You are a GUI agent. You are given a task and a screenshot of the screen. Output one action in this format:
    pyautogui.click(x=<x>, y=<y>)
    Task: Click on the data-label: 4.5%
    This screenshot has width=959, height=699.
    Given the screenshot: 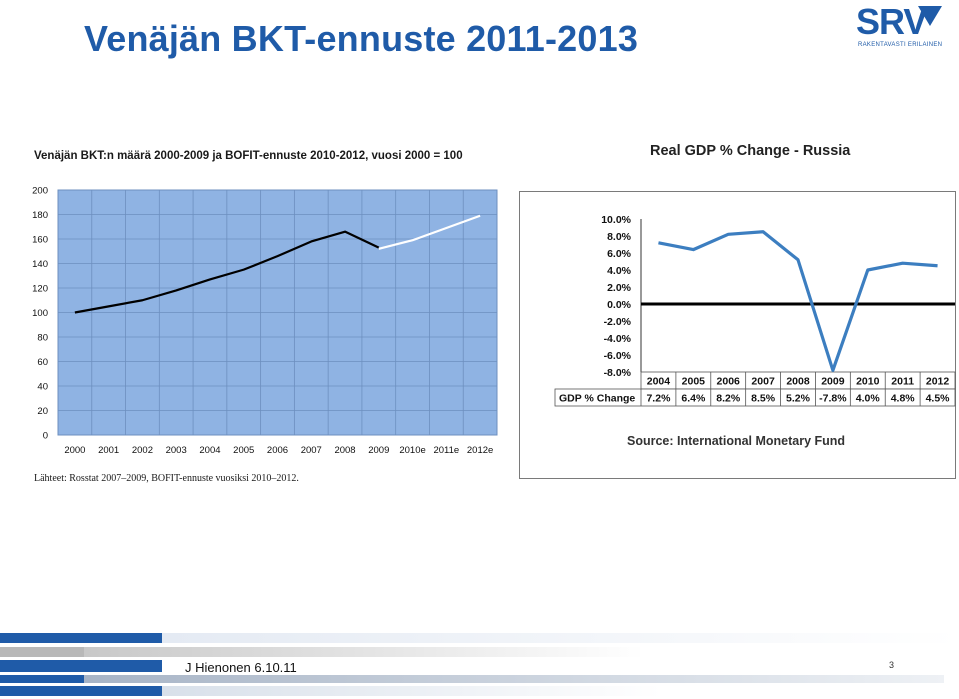 What is the action you would take?
    pyautogui.click(x=938, y=399)
    